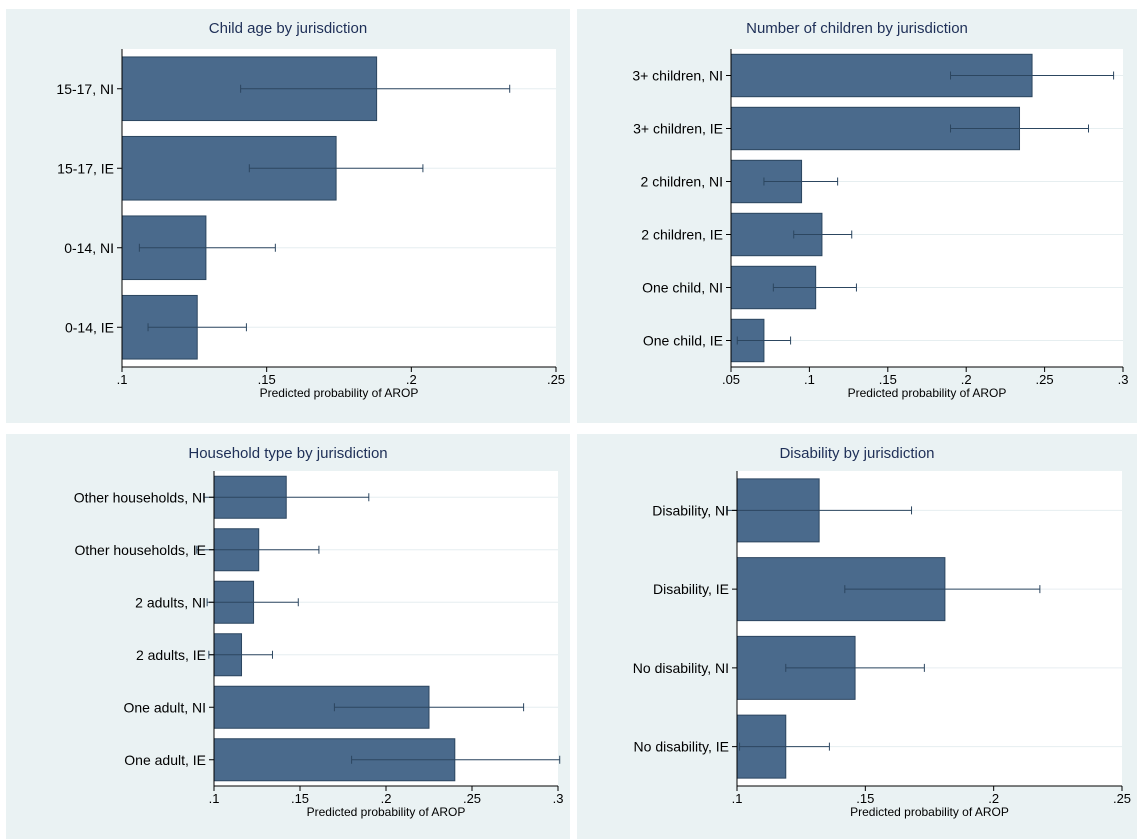  I want to click on category-label: One adult, NI, so click(165, 707).